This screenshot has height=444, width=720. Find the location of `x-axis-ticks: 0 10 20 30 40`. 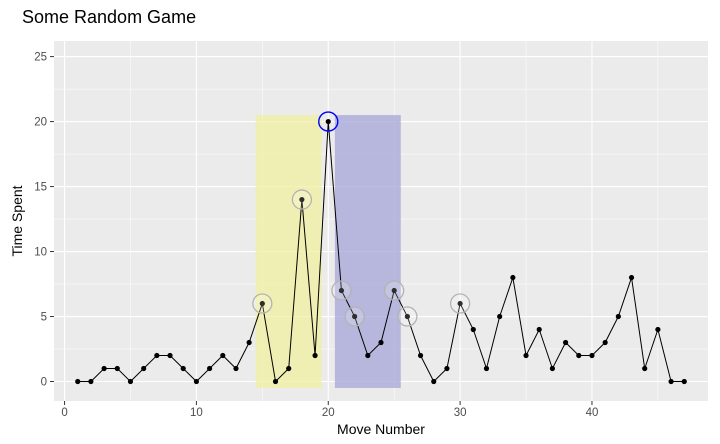

x-axis-ticks: 0 10 20 30 40 is located at coordinates (329, 410).